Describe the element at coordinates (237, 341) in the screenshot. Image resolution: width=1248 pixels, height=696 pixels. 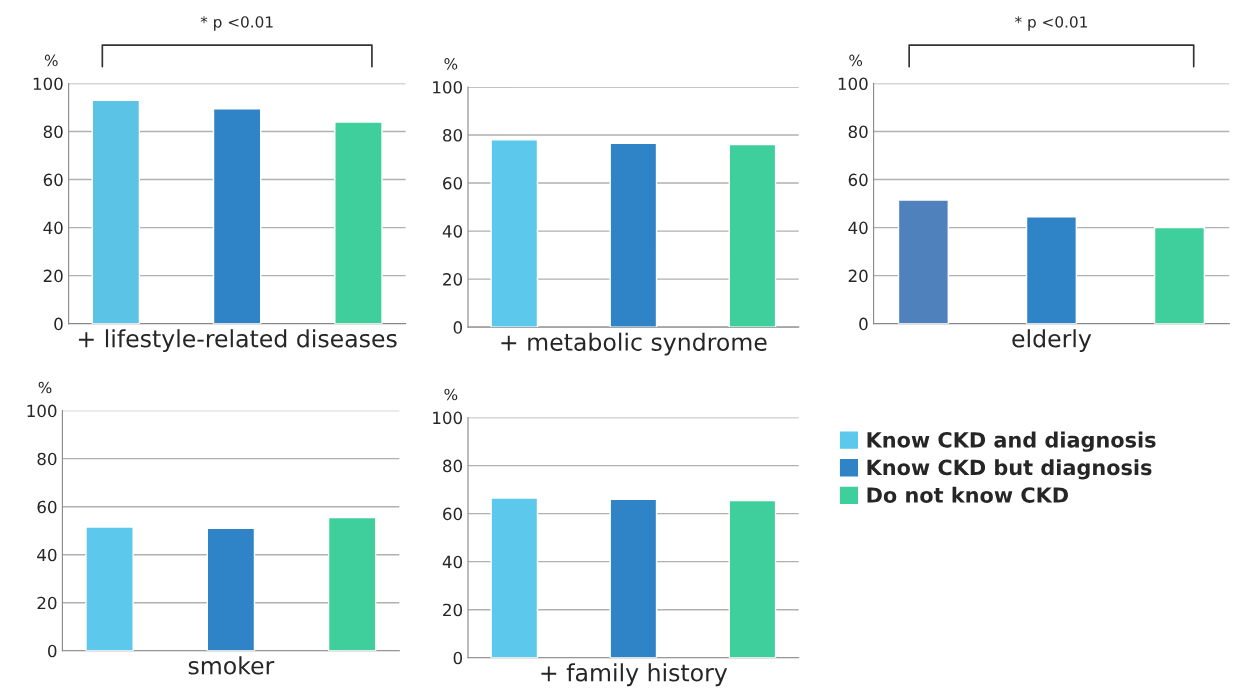
I see `x-axis-title: + lifestyle-related diseases` at that location.